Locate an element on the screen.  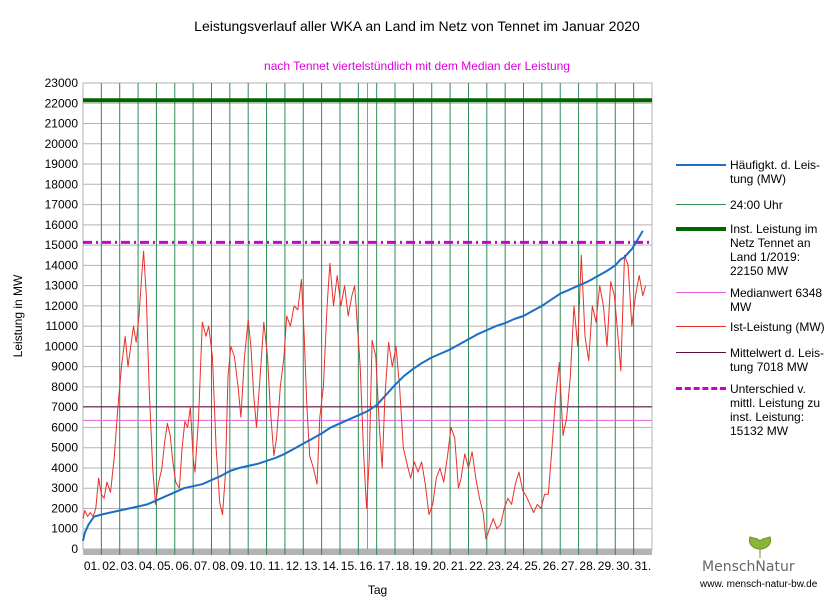
x-tick-label: 04. is located at coordinates (147, 566).